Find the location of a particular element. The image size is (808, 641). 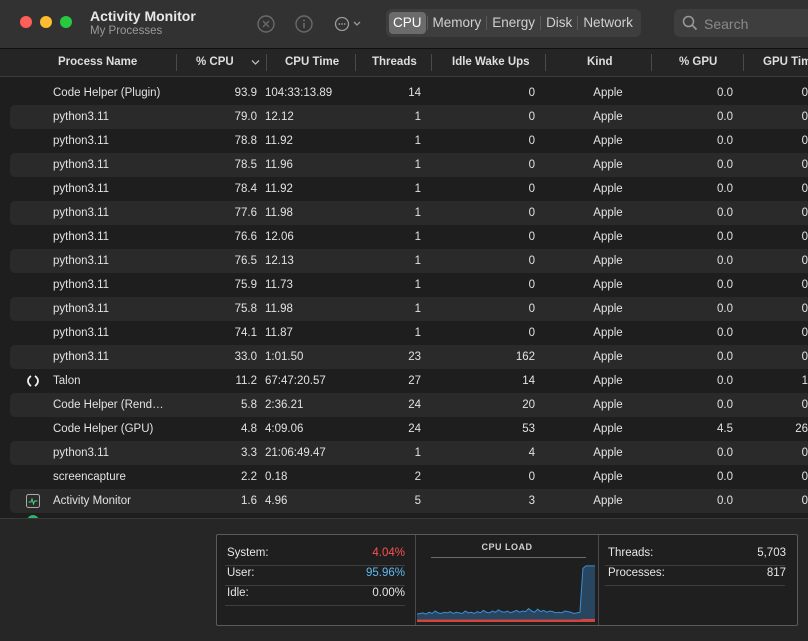

more-actions-icon is located at coordinates (348, 24).